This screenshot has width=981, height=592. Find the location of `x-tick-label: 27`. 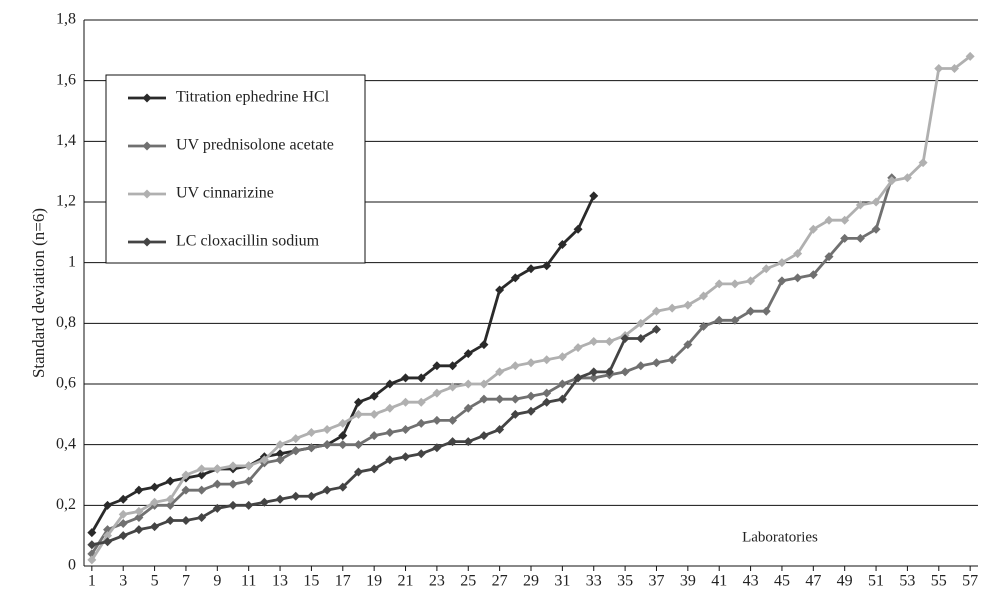

x-tick-label: 27 is located at coordinates (500, 581).